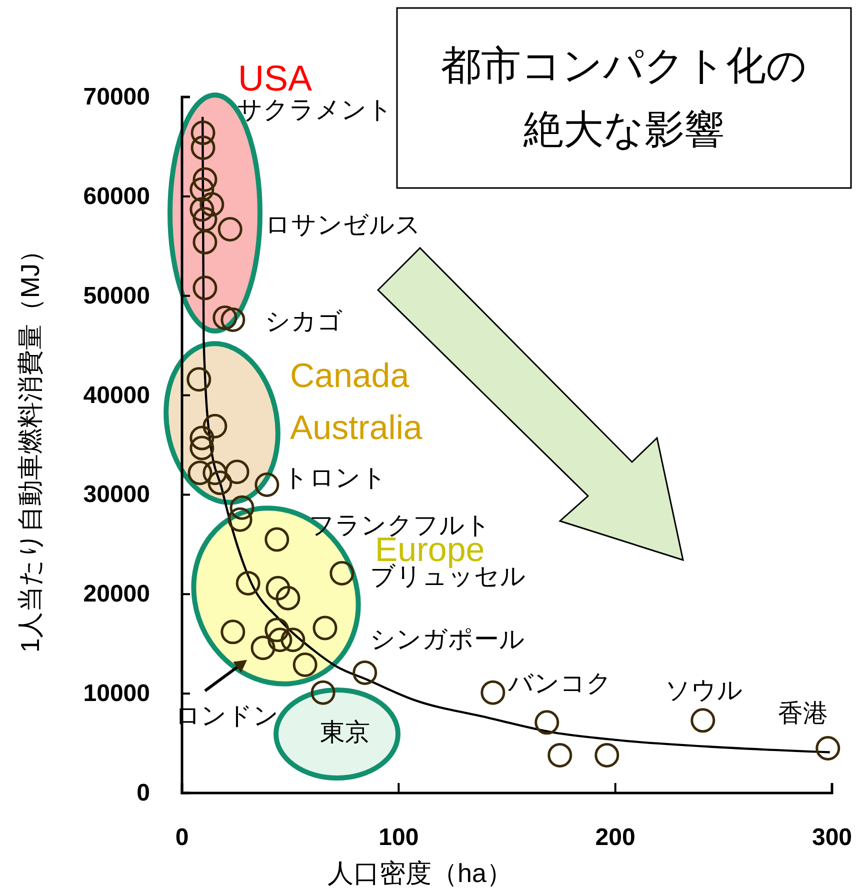 This screenshot has height=893, width=861. I want to click on annotation: ロサンゼルス, so click(343, 225).